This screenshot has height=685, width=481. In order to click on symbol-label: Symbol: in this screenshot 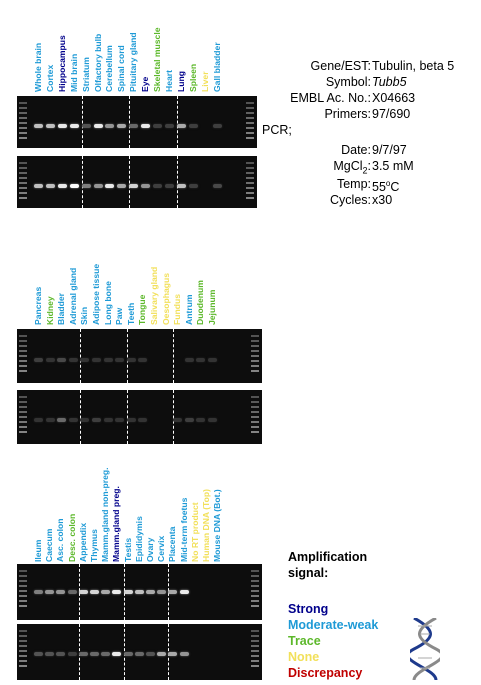, I will do `click(348, 82)`.